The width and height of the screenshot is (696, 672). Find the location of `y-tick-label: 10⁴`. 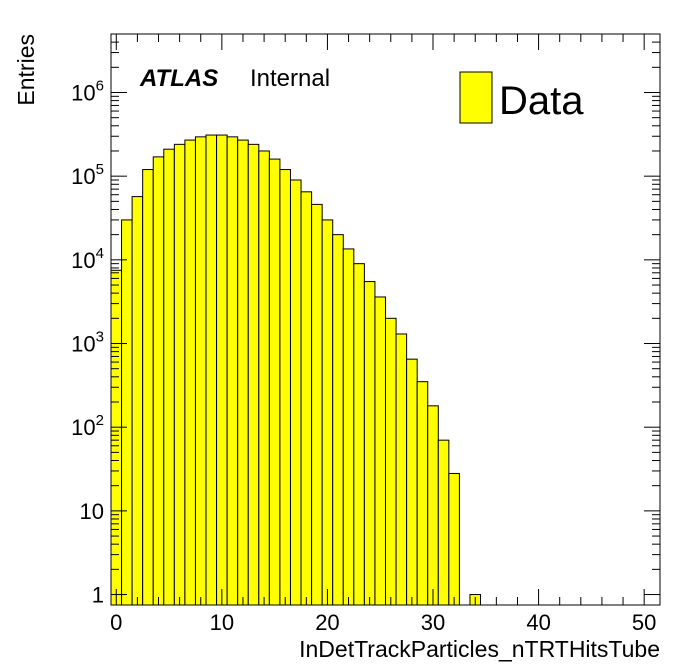

y-tick-label: 10⁴ is located at coordinates (87, 259).